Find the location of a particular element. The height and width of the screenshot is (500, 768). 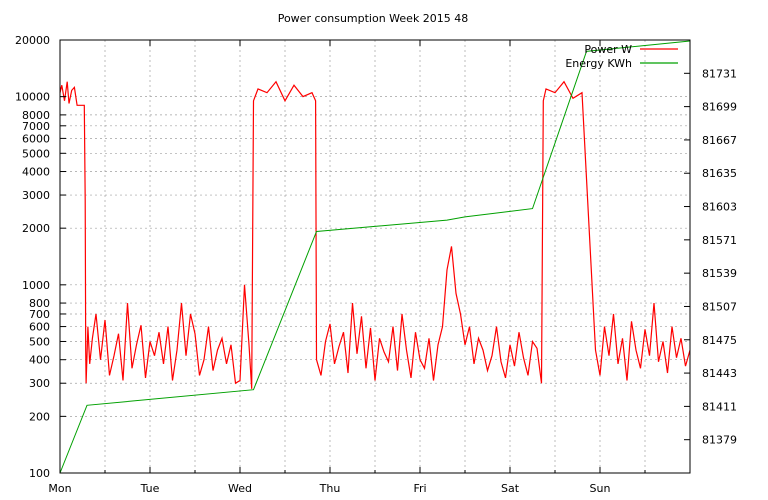

y-tick-label: 100 is located at coordinates (39, 473).